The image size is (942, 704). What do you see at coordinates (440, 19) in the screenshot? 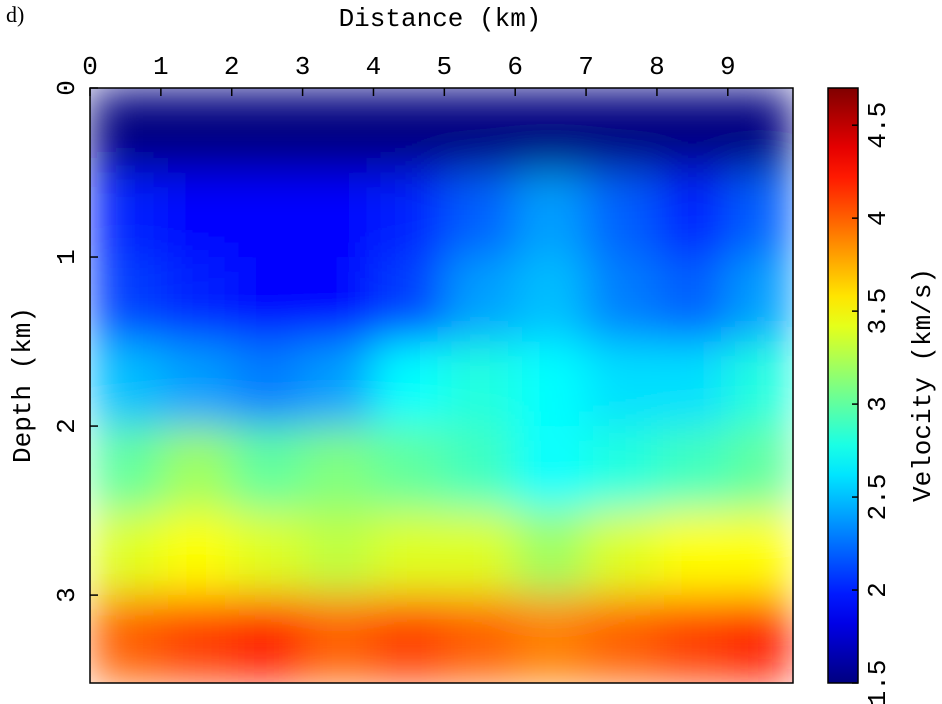
I see `x-axis-label: Distance (km)` at bounding box center [440, 19].